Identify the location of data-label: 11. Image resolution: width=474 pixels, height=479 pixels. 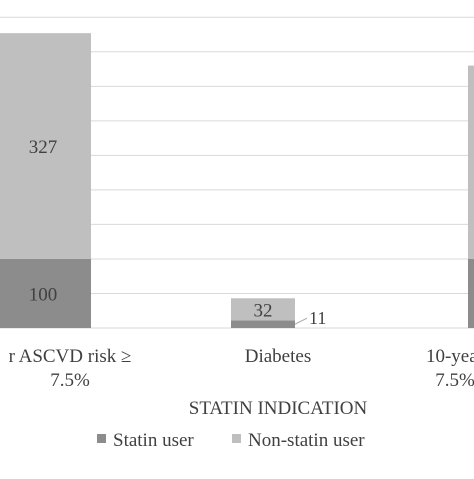
(317, 318).